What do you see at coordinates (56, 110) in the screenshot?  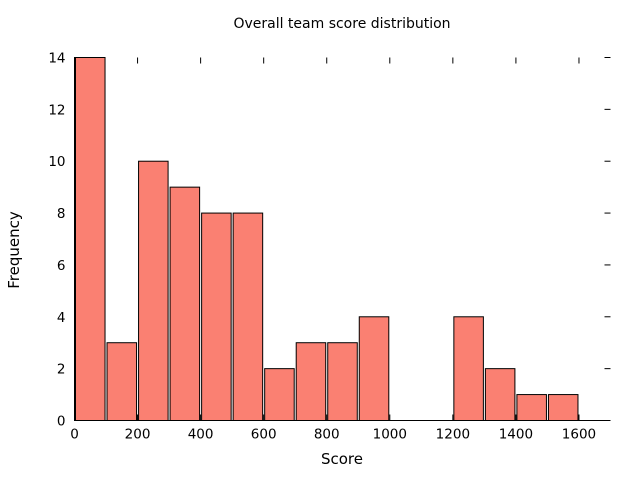 I see `y-tick-label: 12` at bounding box center [56, 110].